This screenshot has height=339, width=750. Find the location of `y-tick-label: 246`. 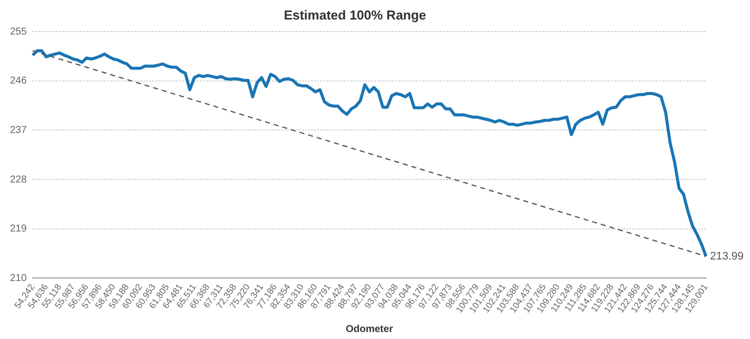

y-tick-label: 246 is located at coordinates (19, 81).